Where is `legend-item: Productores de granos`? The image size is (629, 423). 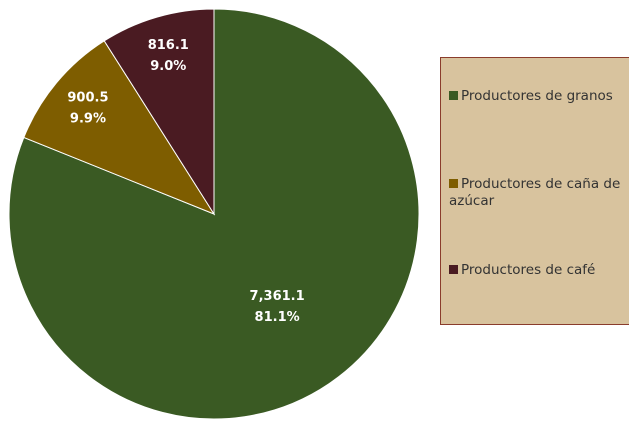 legend-item: Productores de granos is located at coordinates (538, 96).